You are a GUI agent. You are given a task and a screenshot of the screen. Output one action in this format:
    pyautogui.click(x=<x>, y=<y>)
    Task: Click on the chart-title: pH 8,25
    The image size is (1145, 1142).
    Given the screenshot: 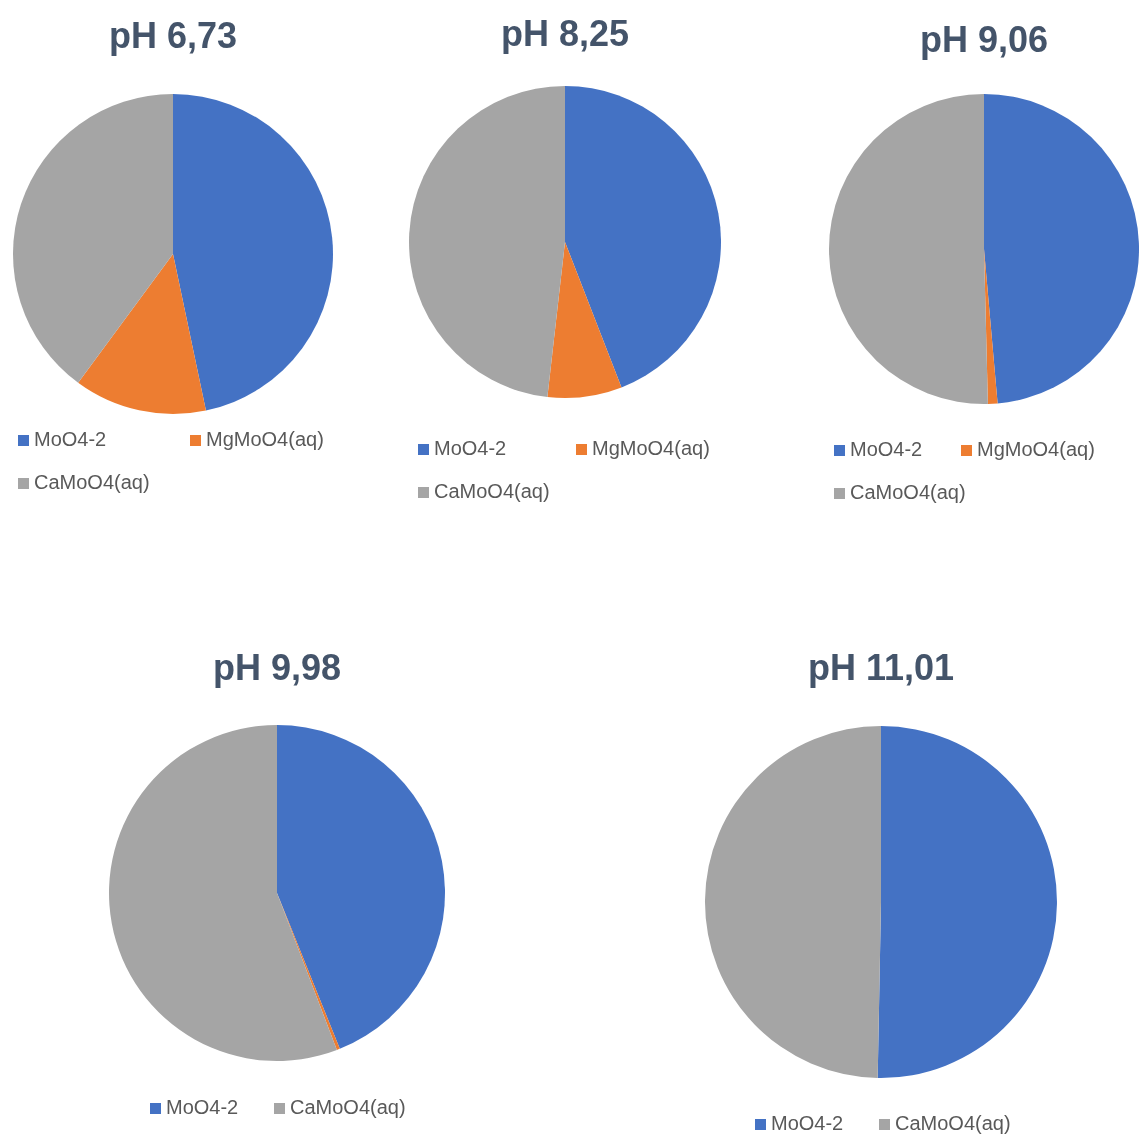 What is the action you would take?
    pyautogui.click(x=565, y=33)
    